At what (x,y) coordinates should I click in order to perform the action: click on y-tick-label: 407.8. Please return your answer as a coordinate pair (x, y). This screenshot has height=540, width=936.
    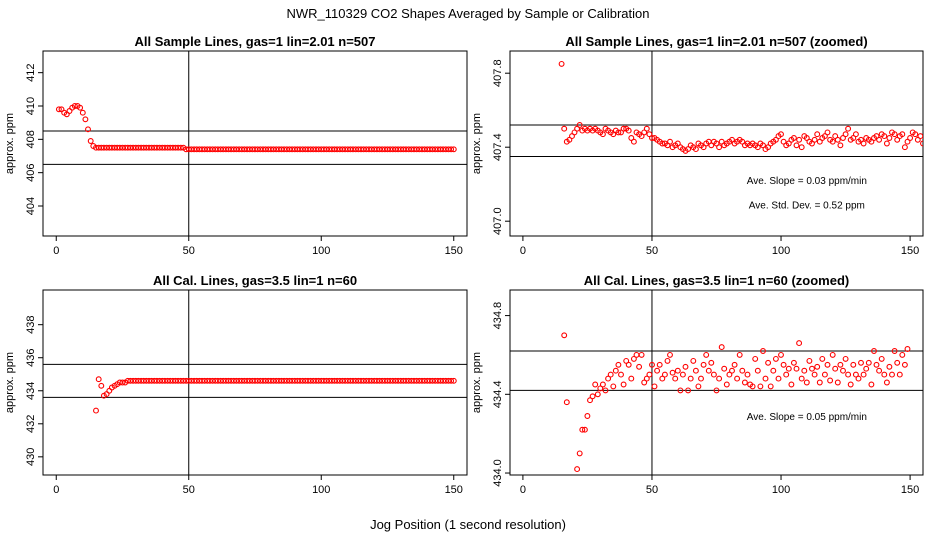
    Looking at the image, I should click on (498, 73).